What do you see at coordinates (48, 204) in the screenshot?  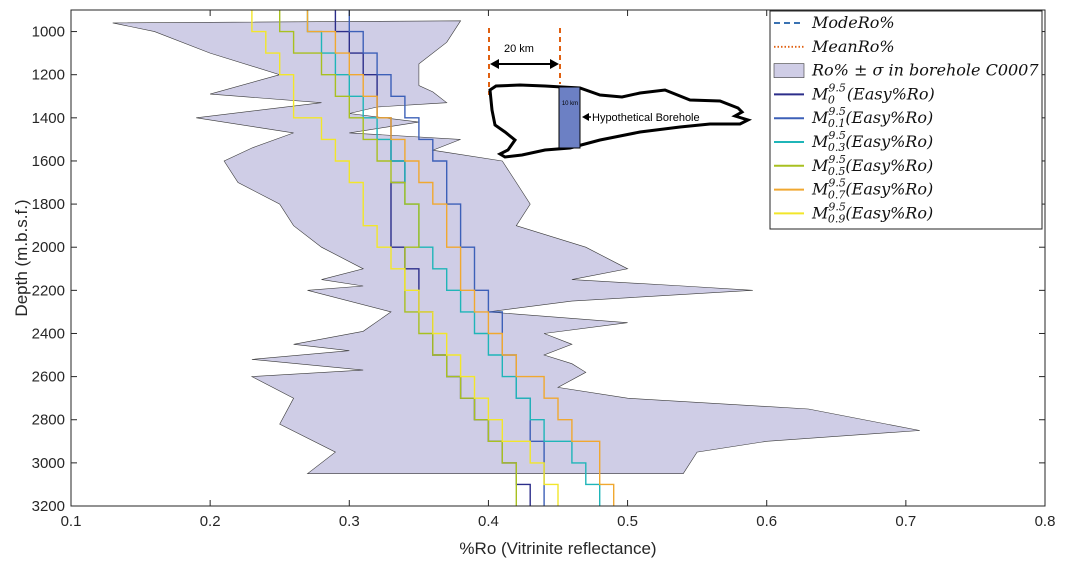 I see `y-tick-label-4: 1800` at bounding box center [48, 204].